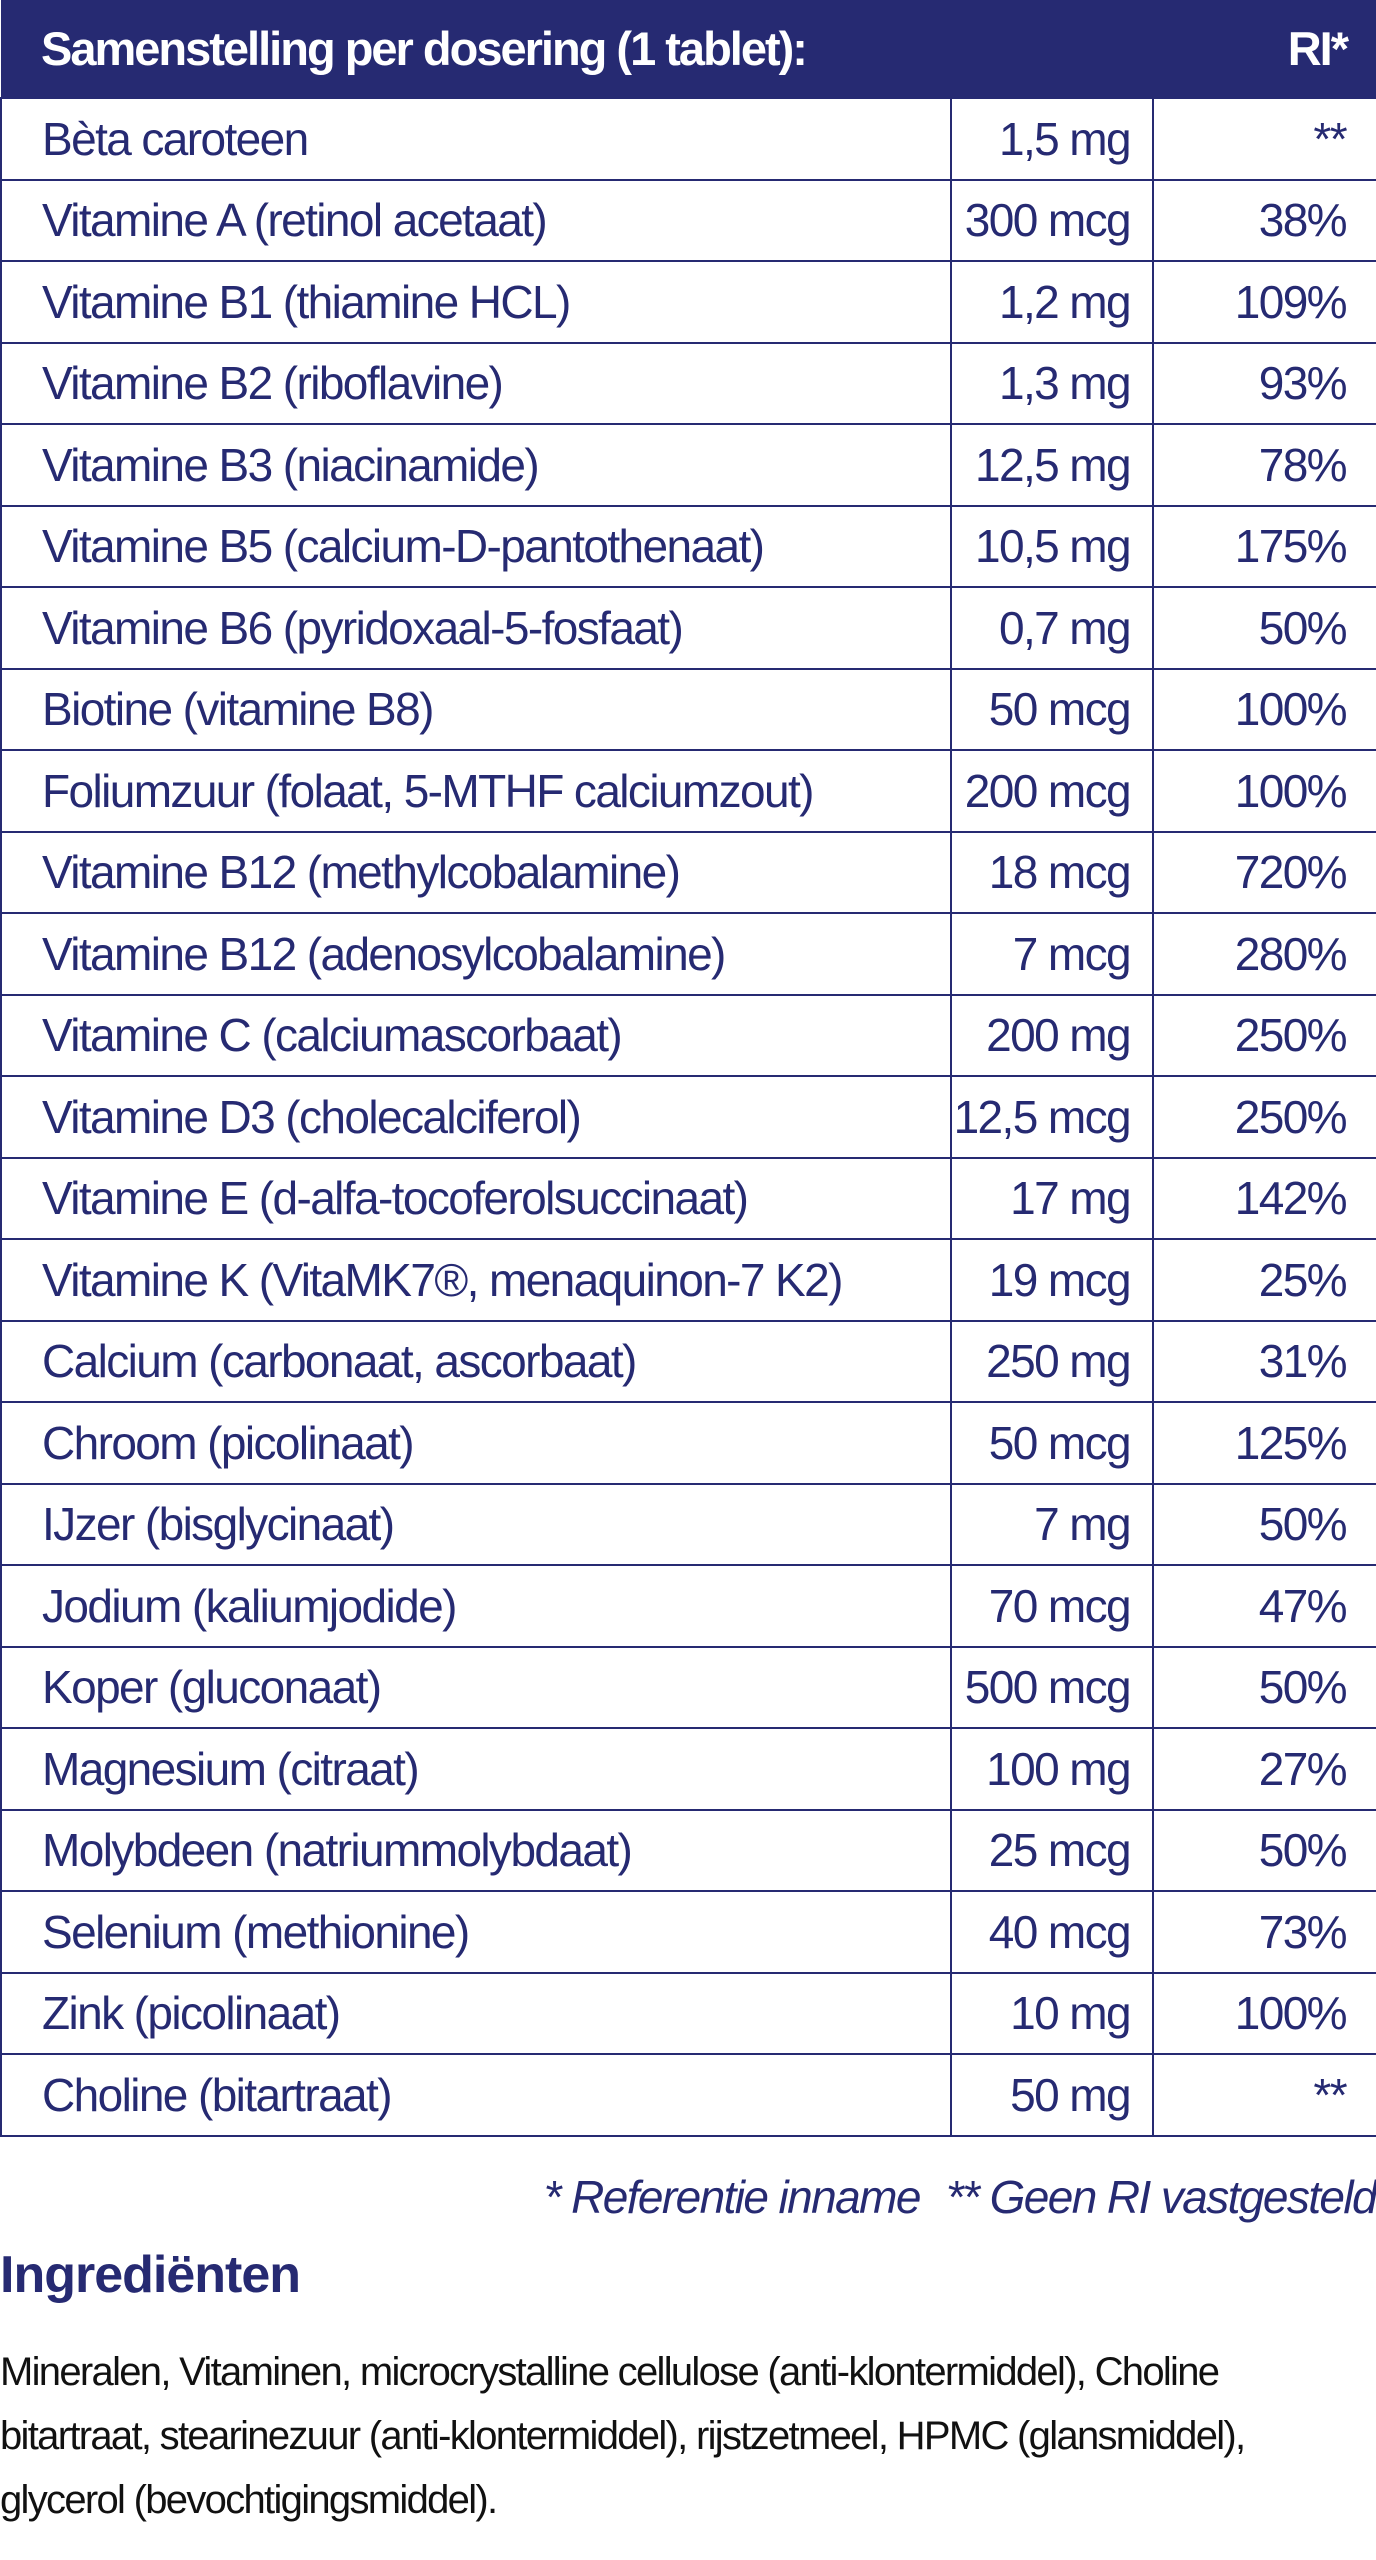  What do you see at coordinates (1052, 220) in the screenshot?
I see `nutrient-amount: 300 mcg` at bounding box center [1052, 220].